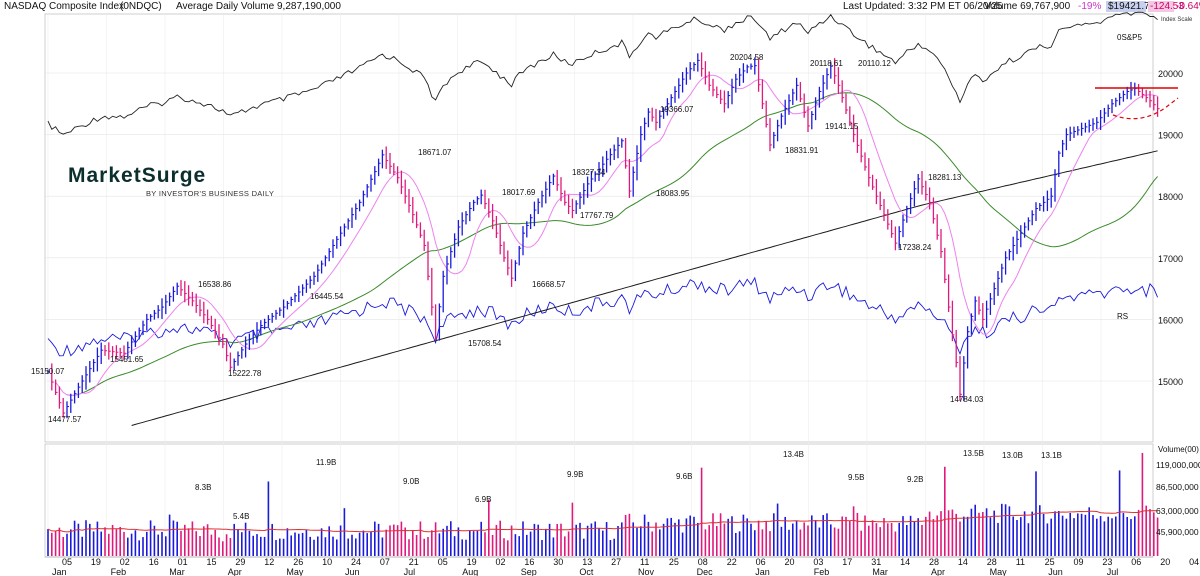  What do you see at coordinates (1079, 562) in the screenshot?
I see `day-tick-label: 09` at bounding box center [1079, 562].